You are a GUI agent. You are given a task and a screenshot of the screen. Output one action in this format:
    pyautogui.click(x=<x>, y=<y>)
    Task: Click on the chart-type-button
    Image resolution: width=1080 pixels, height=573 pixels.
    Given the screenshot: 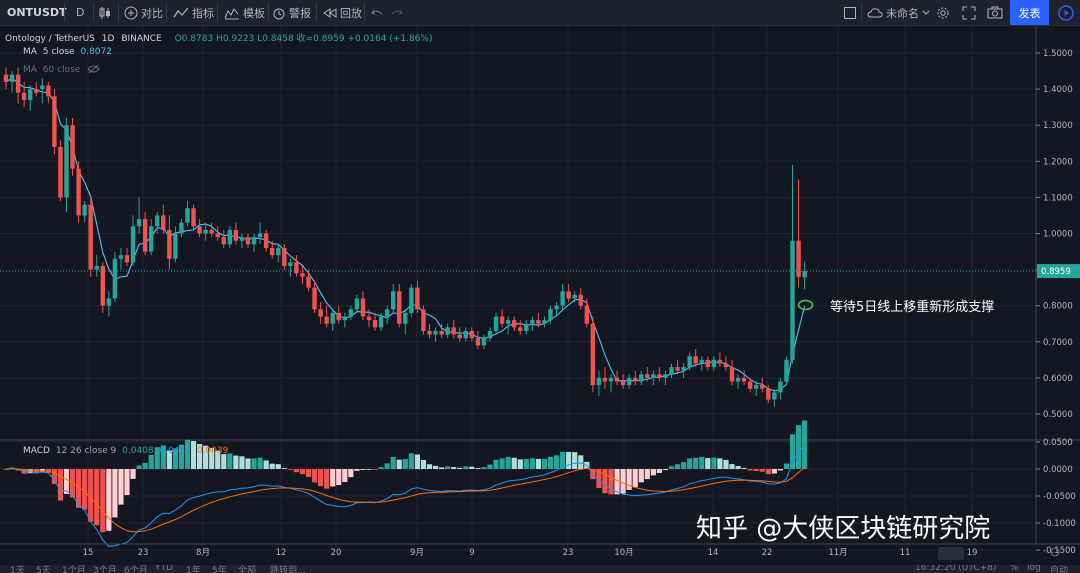 What is the action you would take?
    pyautogui.click(x=105, y=12)
    